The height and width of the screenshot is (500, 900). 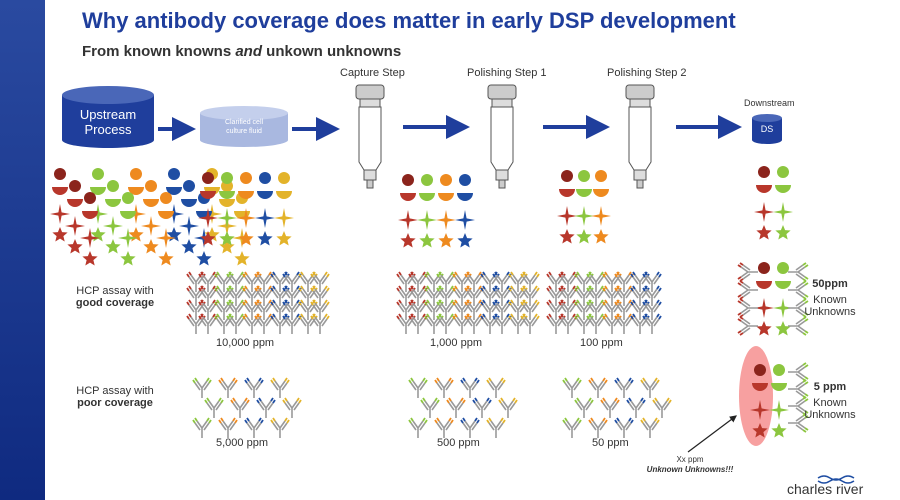 I want to click on clarified-label: Clarified cell culture fluid, so click(x=244, y=127).